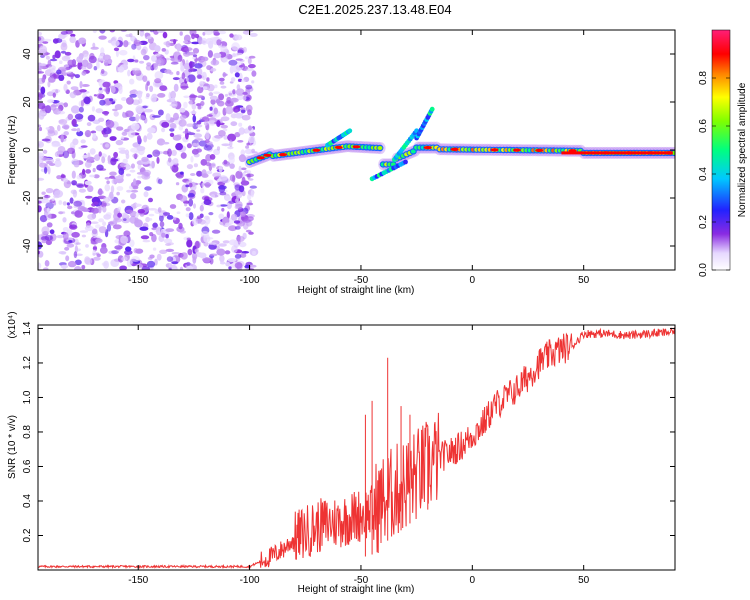 This screenshot has width=750, height=600. I want to click on signal-peak, so click(267, 155).